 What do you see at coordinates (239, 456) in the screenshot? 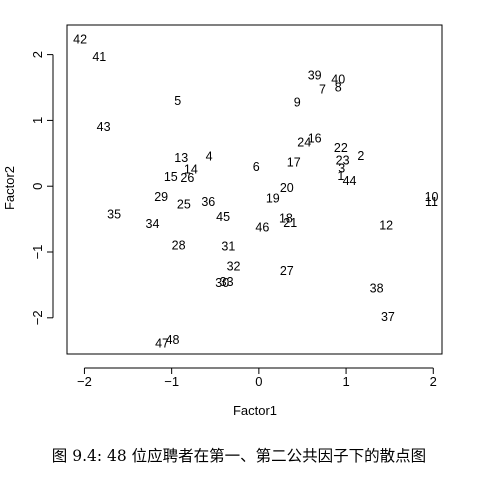
I see `figure-caption: 图 9.4: 48 位应聘者在第一、第二公共因子下的散点图` at bounding box center [239, 456].